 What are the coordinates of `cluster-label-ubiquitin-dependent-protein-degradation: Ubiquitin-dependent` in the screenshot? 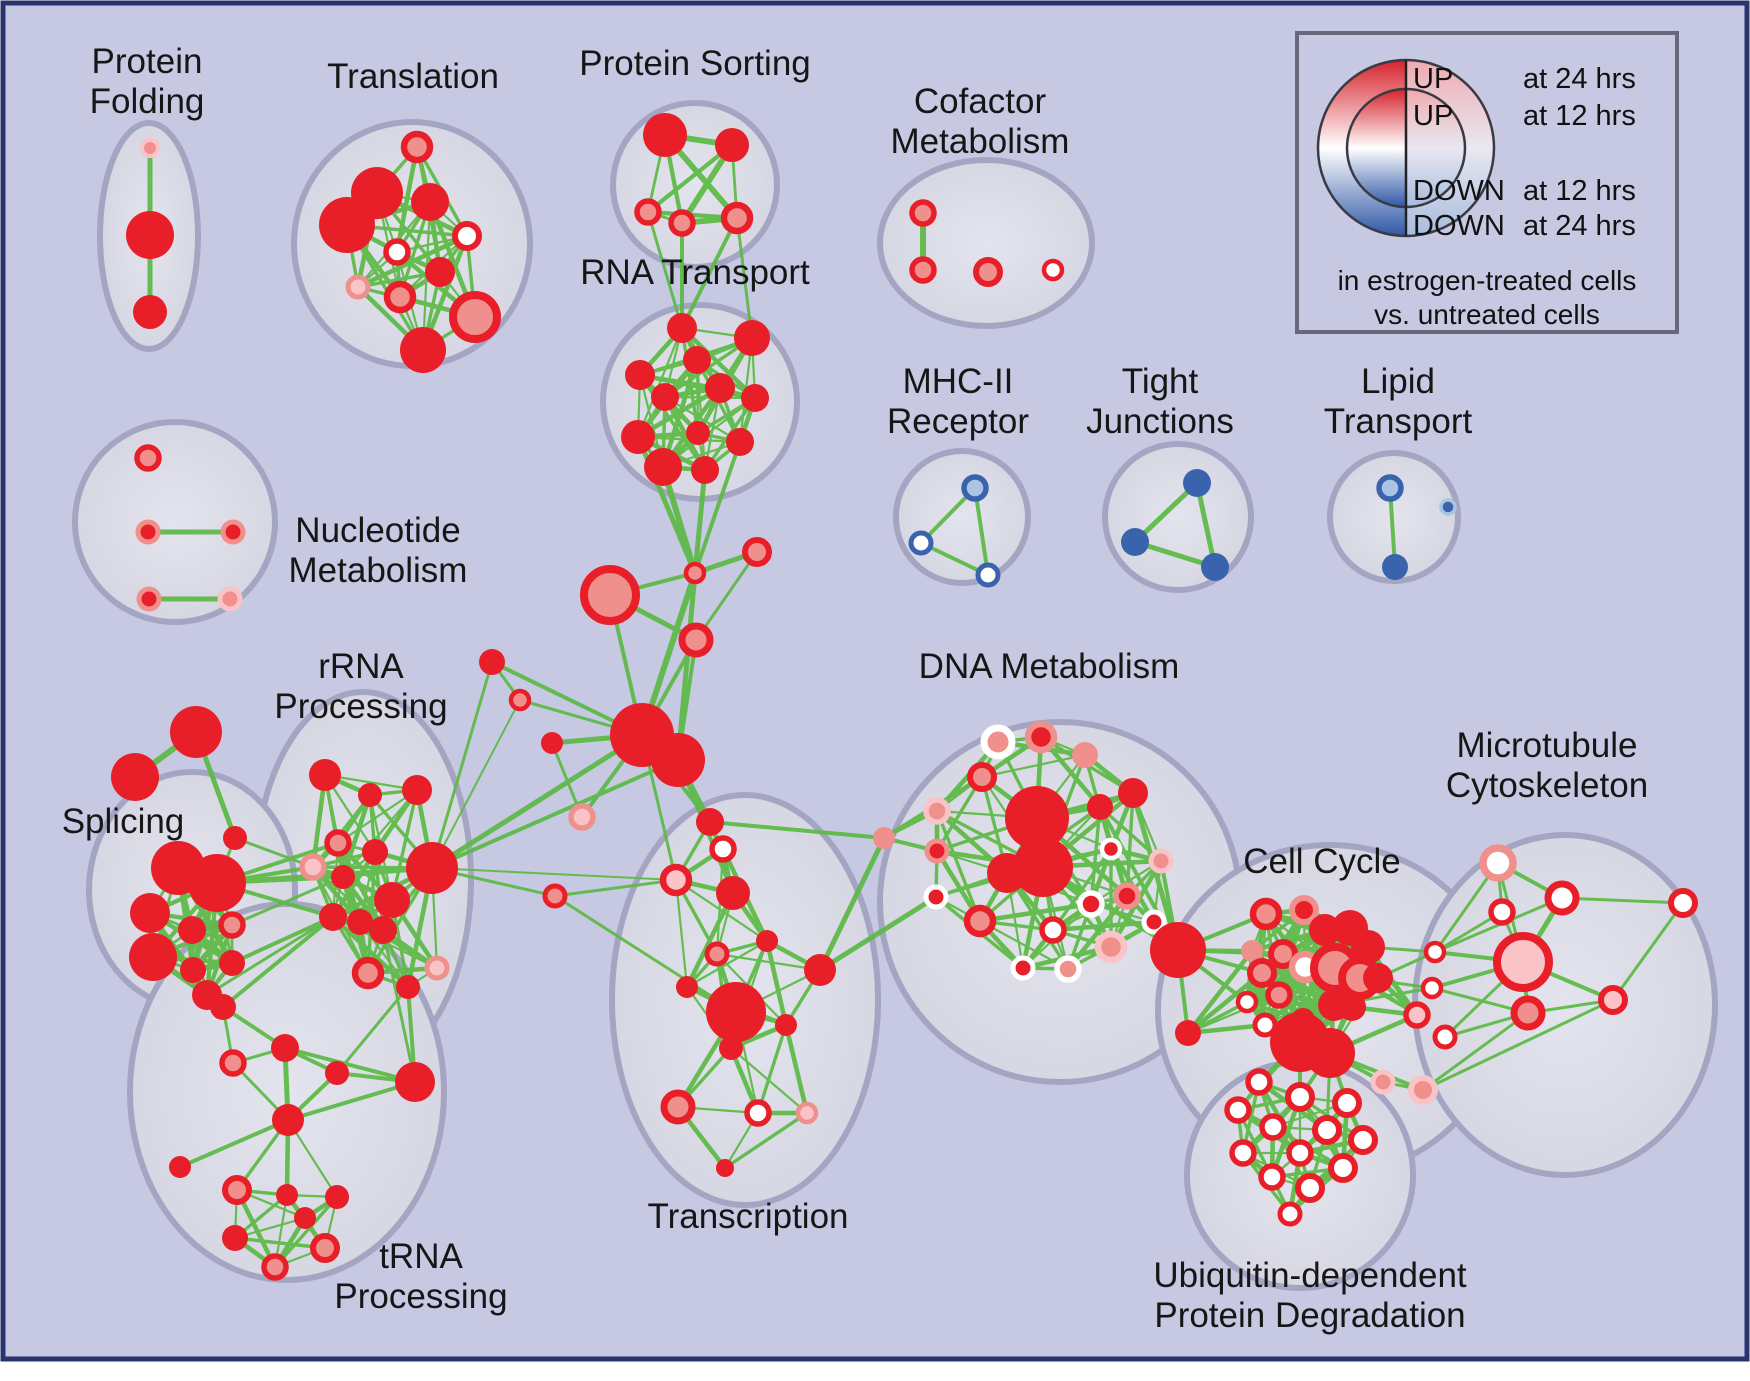 It's located at (1310, 1275).